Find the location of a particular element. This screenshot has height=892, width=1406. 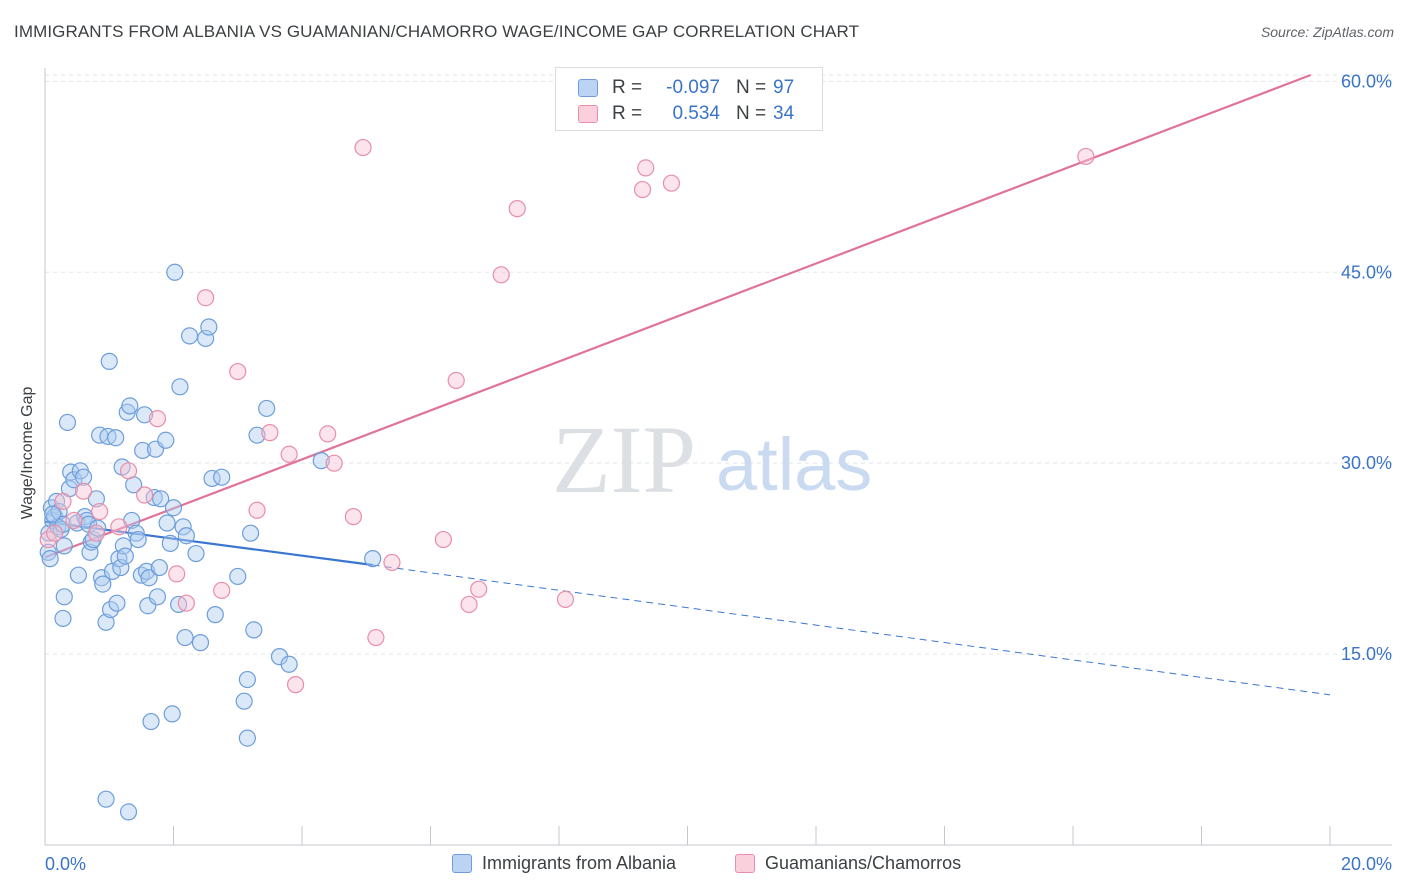

y-tick-label: 60.0% is located at coordinates (1366, 81).